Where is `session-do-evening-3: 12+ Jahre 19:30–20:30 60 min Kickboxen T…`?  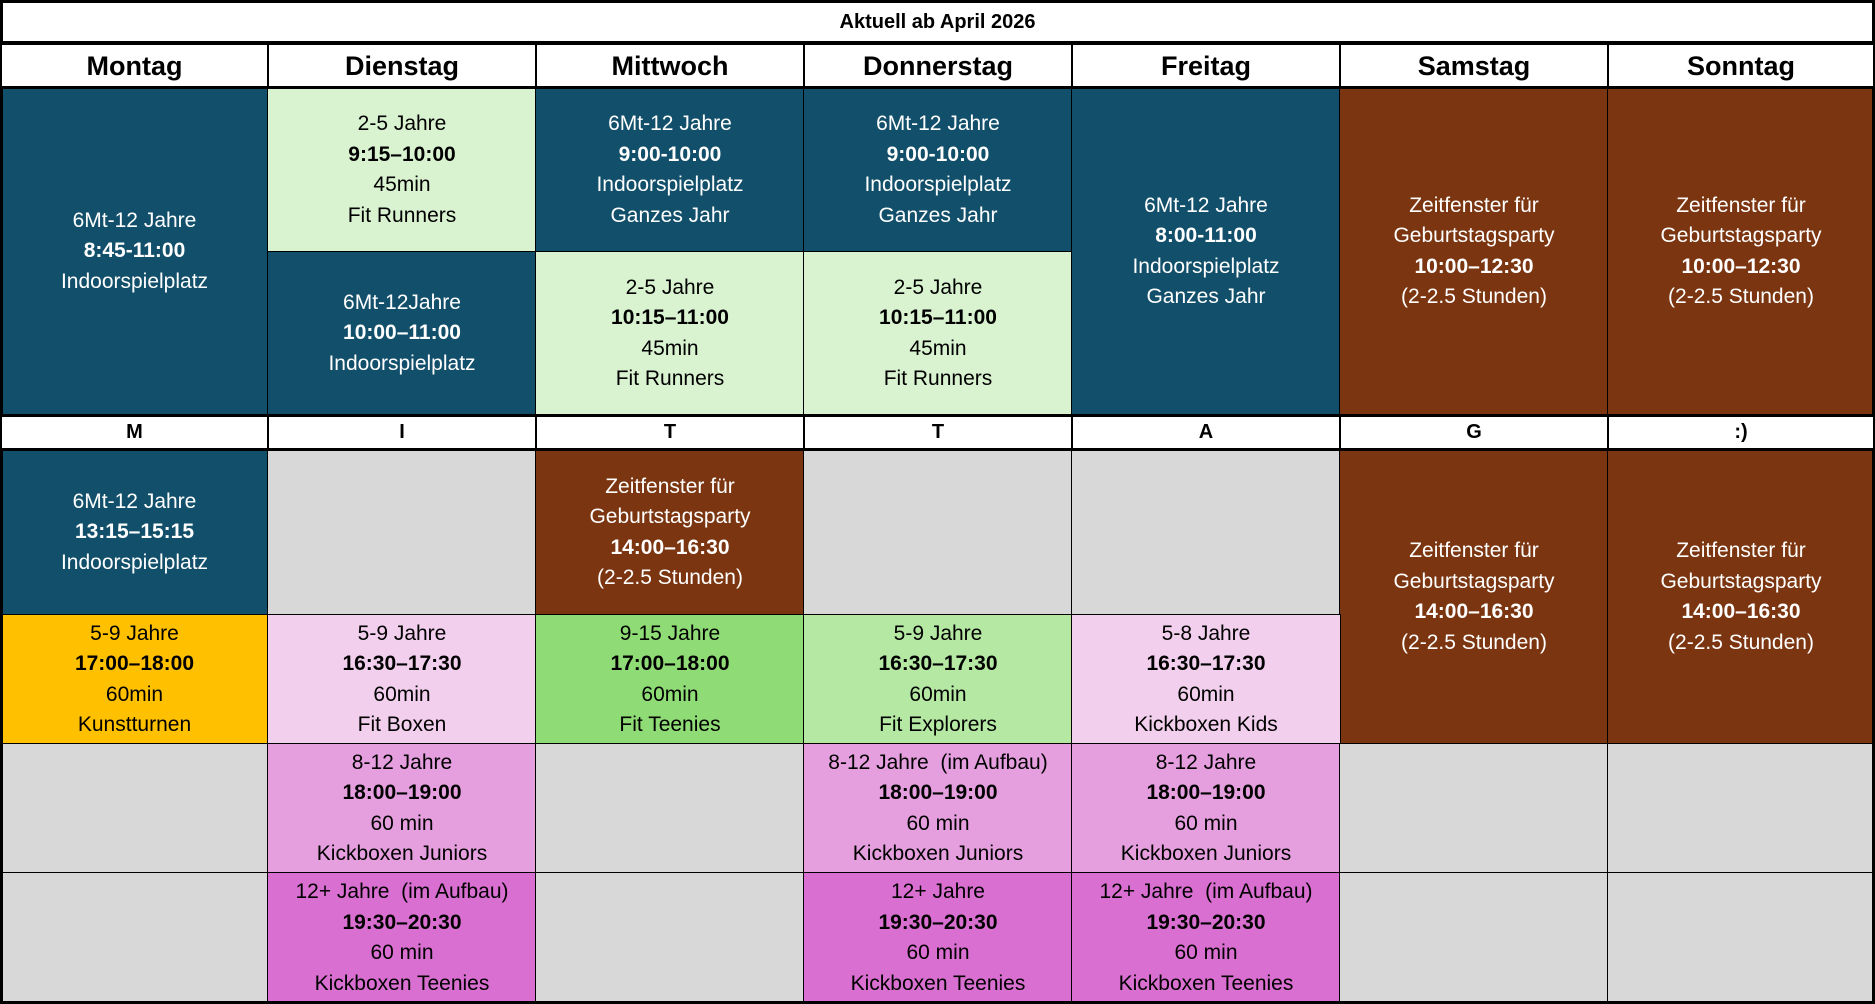 session-do-evening-3: 12+ Jahre 19:30–20:30 60 min Kickboxen T… is located at coordinates (938, 938).